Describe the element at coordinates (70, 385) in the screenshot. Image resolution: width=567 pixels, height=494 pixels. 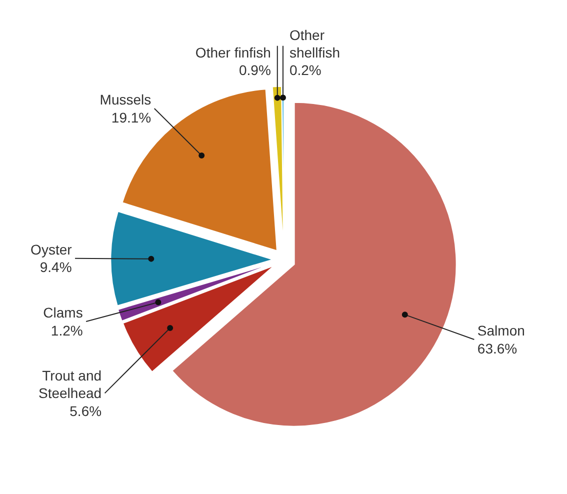
I see `slice-label: Trout and Steelhead` at that location.